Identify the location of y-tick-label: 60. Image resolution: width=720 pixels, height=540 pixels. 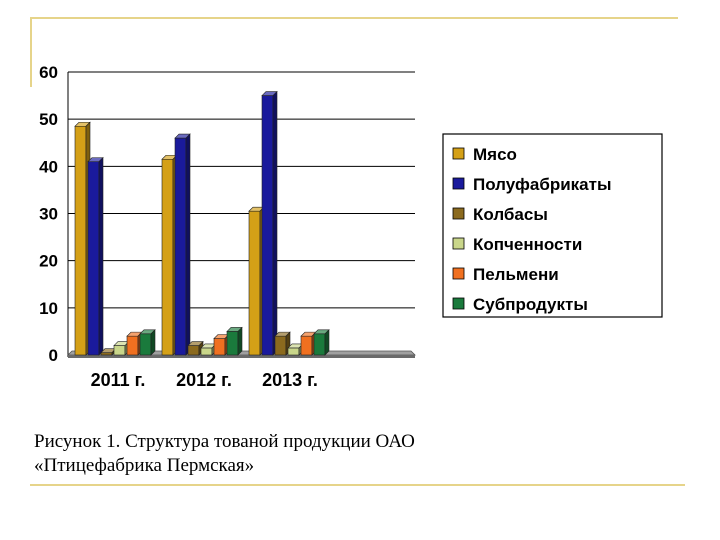
(48, 72).